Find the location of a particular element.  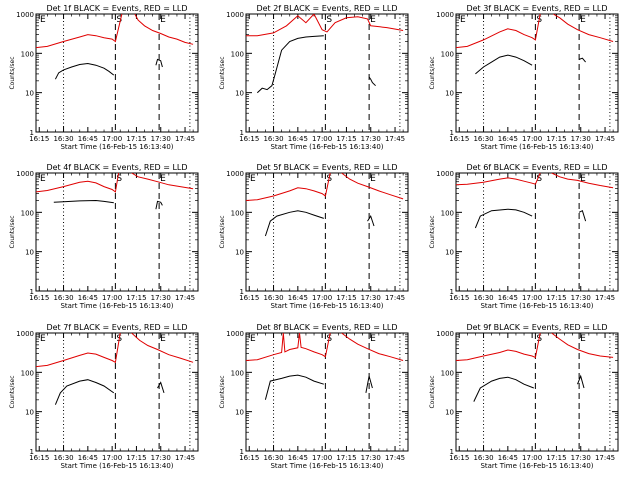

panel-title: Det 1f BLACK = Events, RED = LLD is located at coordinates (116, 8).